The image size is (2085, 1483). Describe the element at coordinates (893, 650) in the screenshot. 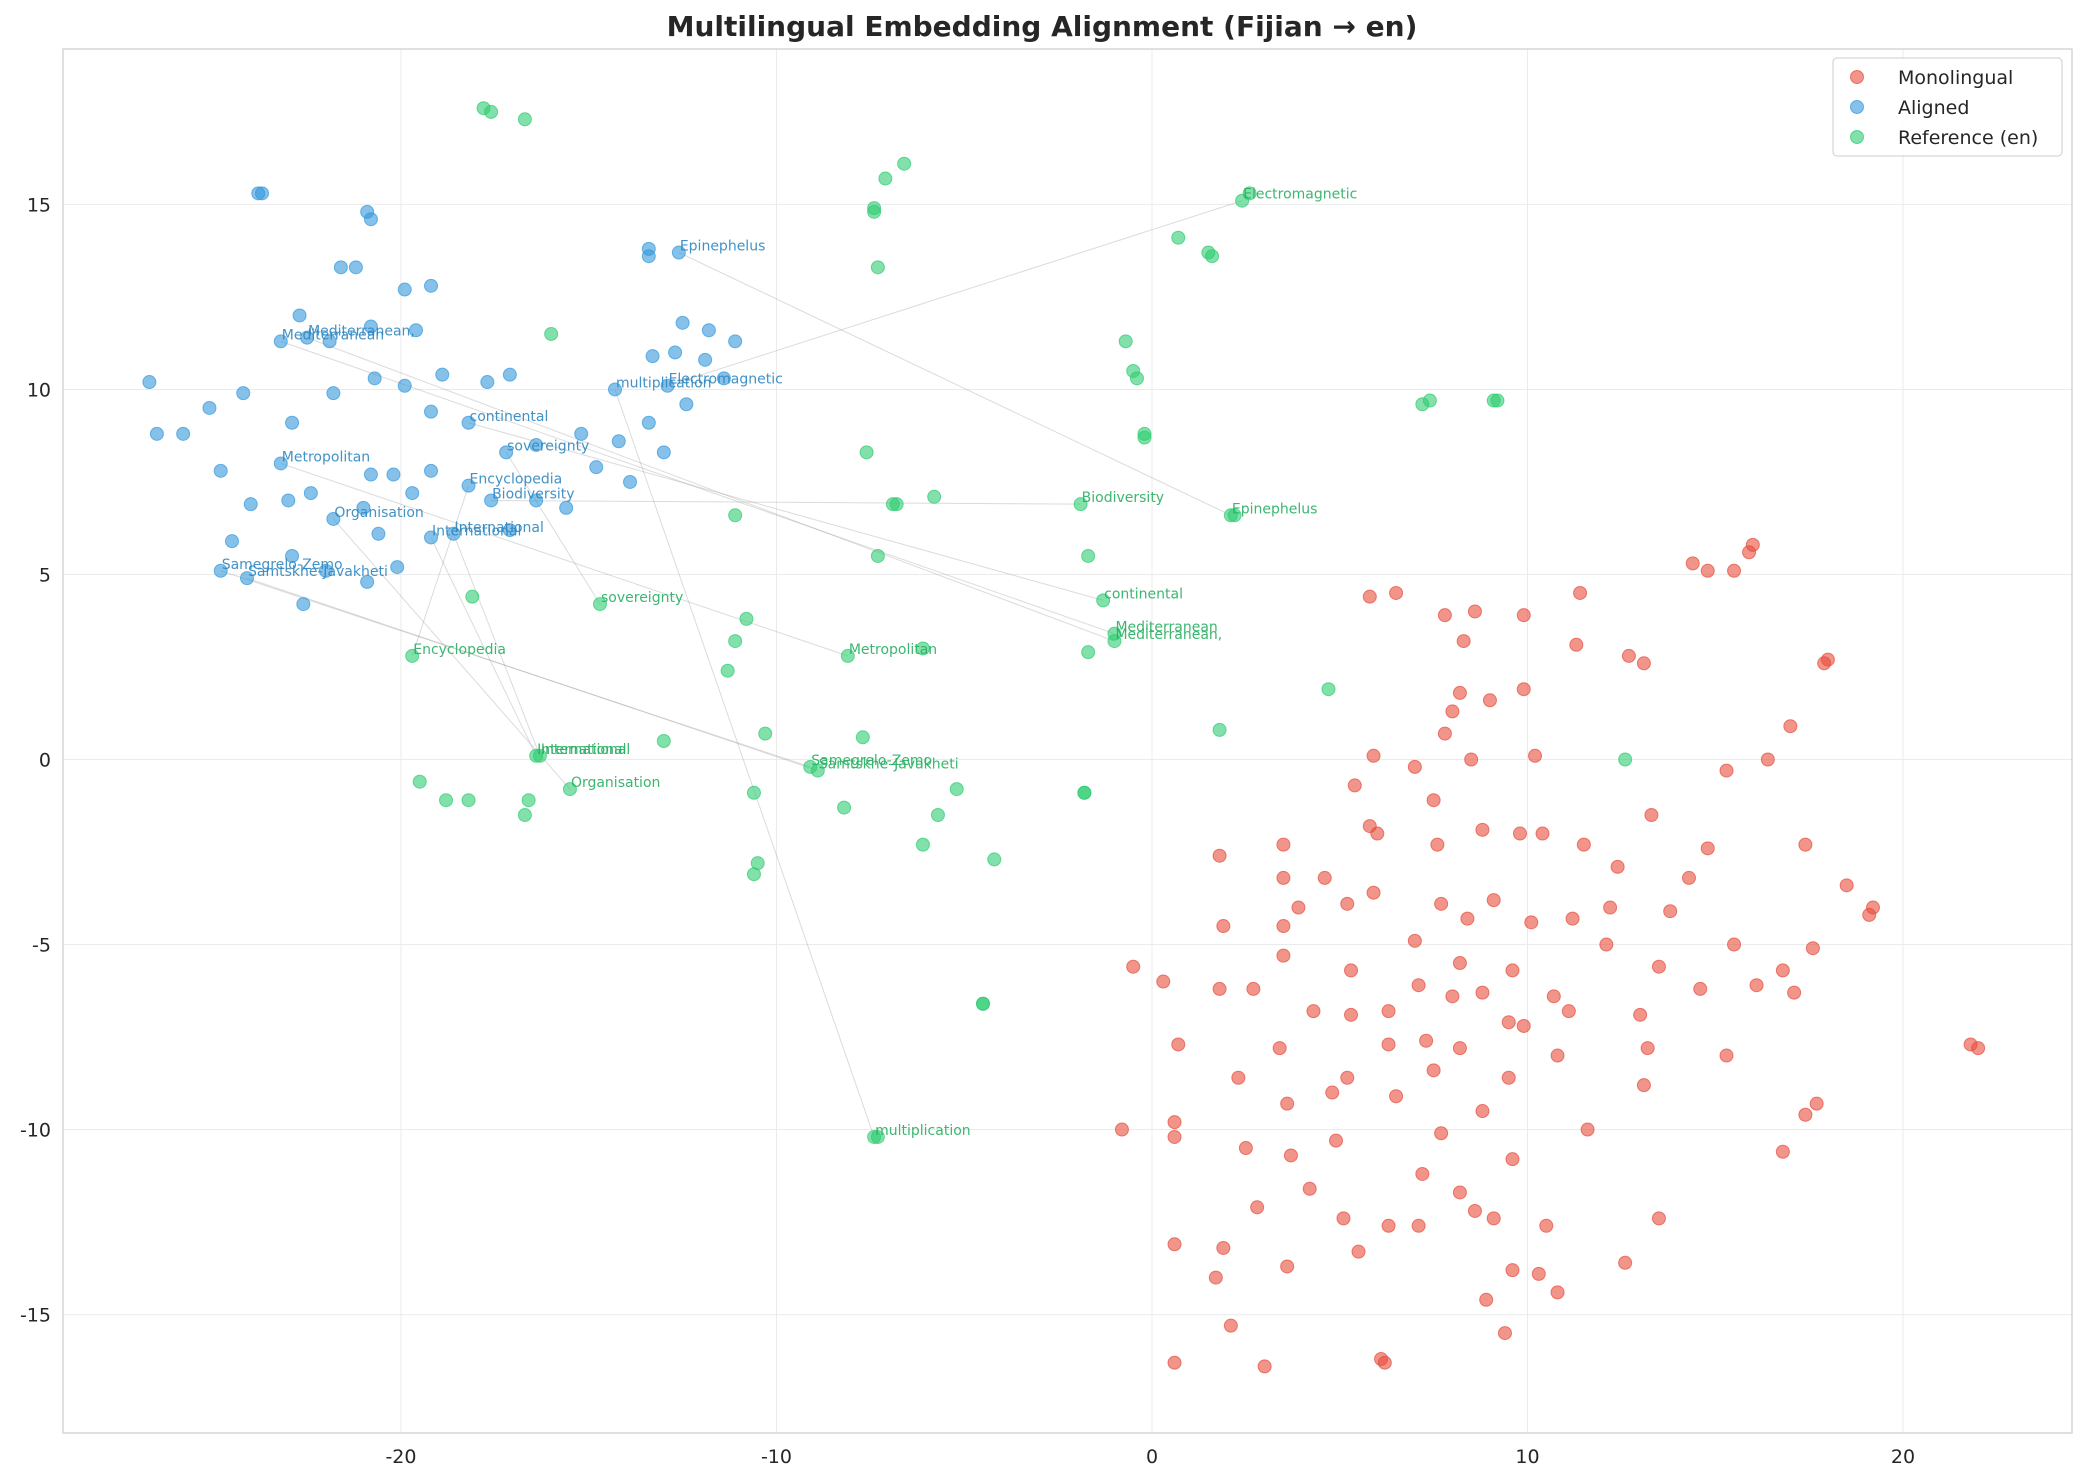

I see `point-label: Metropolitan` at that location.